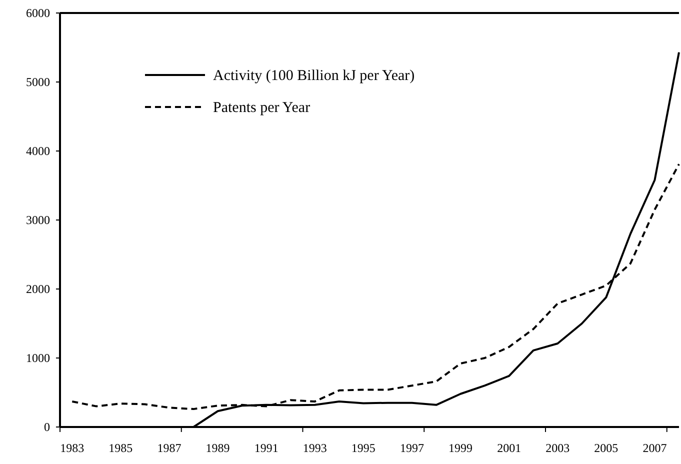 The image size is (681, 464). What do you see at coordinates (38, 289) in the screenshot?
I see `y-tick-label: 2000` at bounding box center [38, 289].